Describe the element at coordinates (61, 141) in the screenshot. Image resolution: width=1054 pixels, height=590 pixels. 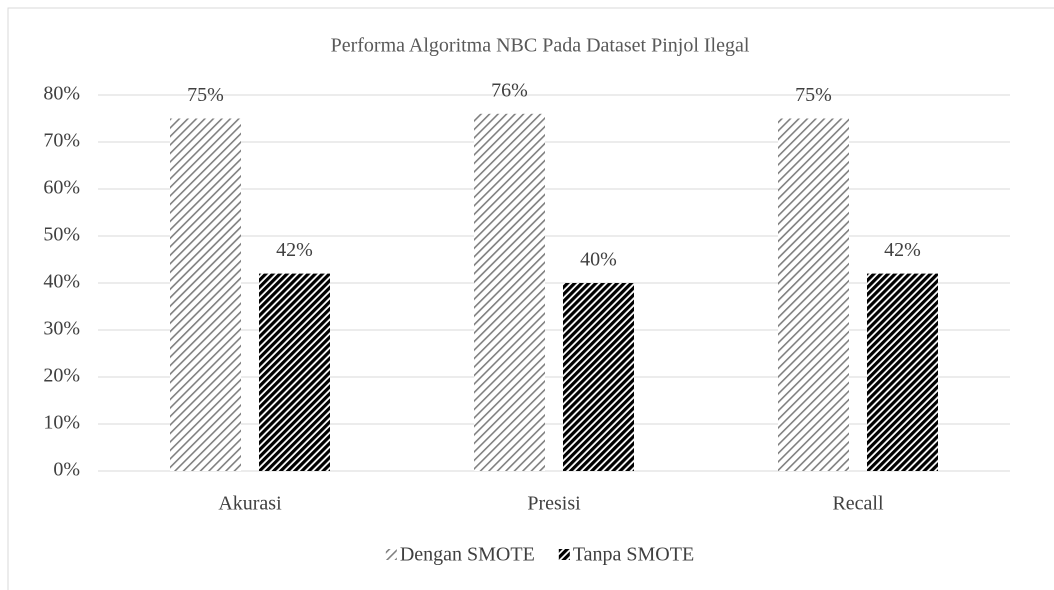
I see `y-tick-label: 70%` at that location.